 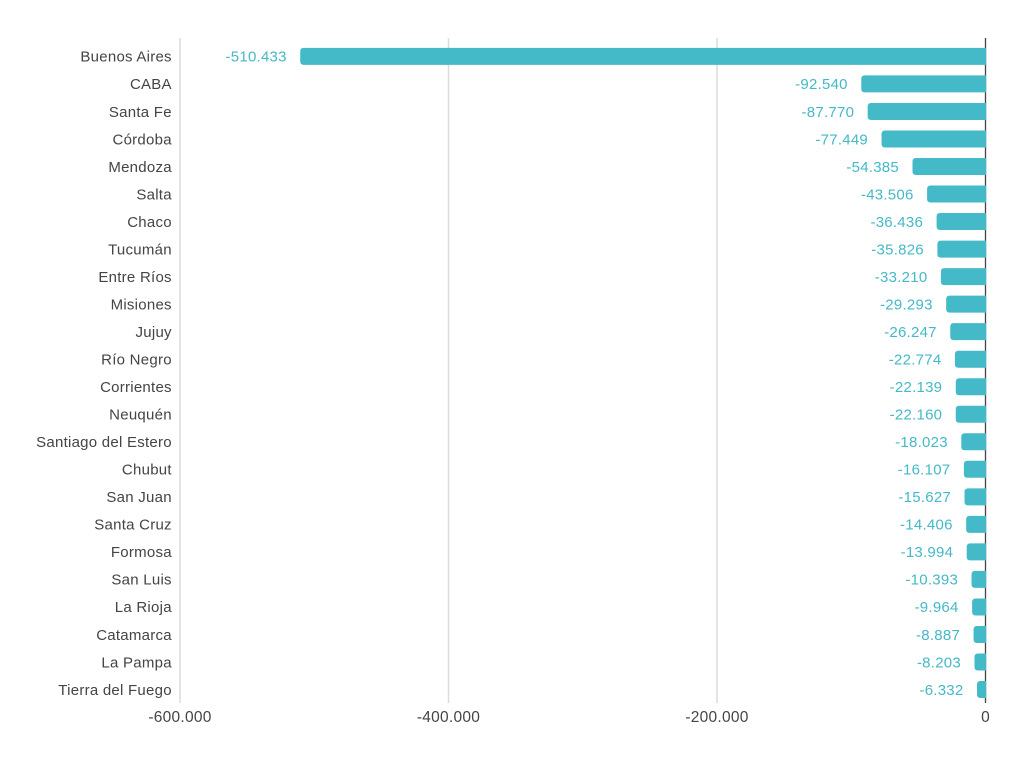 What do you see at coordinates (926, 525) in the screenshot?
I see `svg-text: -14.406` at bounding box center [926, 525].